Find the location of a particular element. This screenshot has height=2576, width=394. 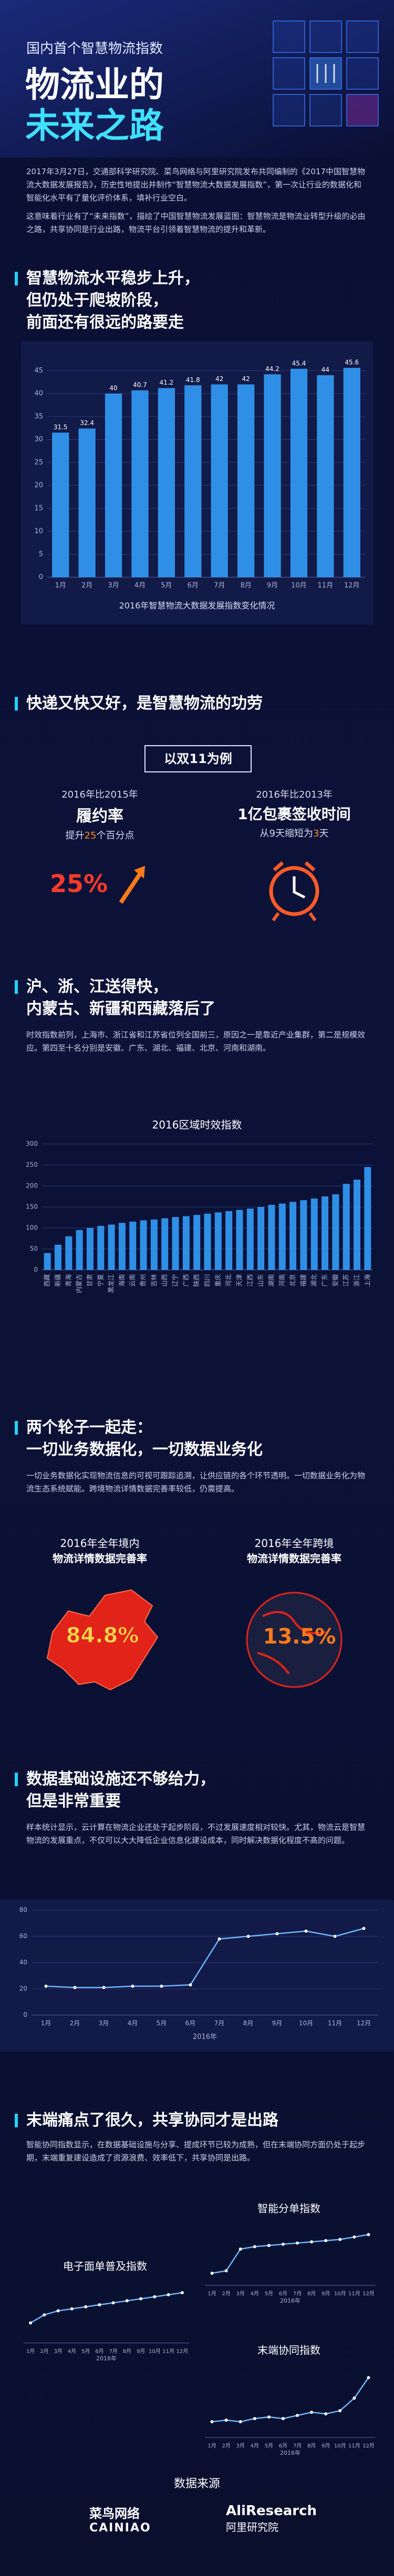

y-tick-label: 300 is located at coordinates (32, 1144).